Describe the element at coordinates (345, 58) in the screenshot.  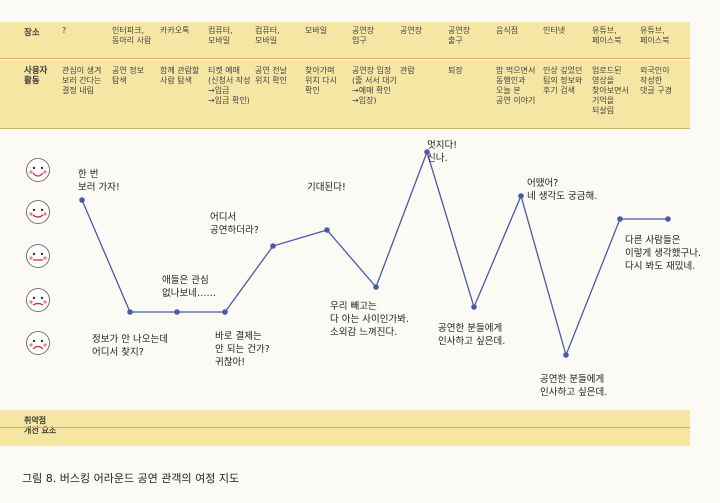
I see `row-divider` at that location.